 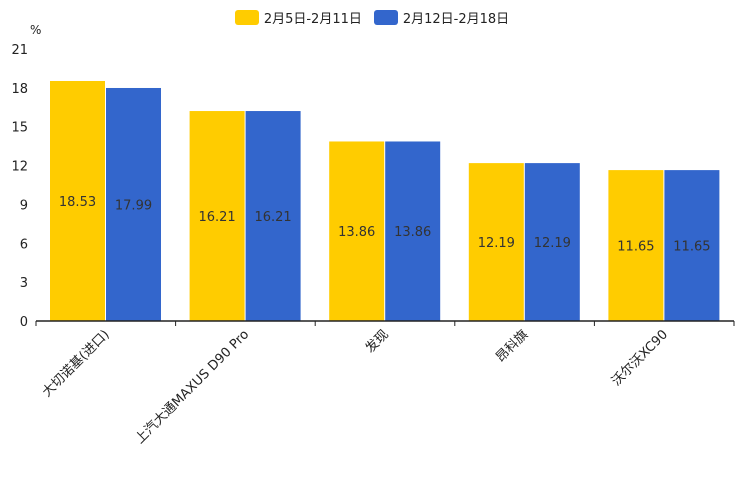 I want to click on y-tick-label: 12, so click(x=19, y=167).